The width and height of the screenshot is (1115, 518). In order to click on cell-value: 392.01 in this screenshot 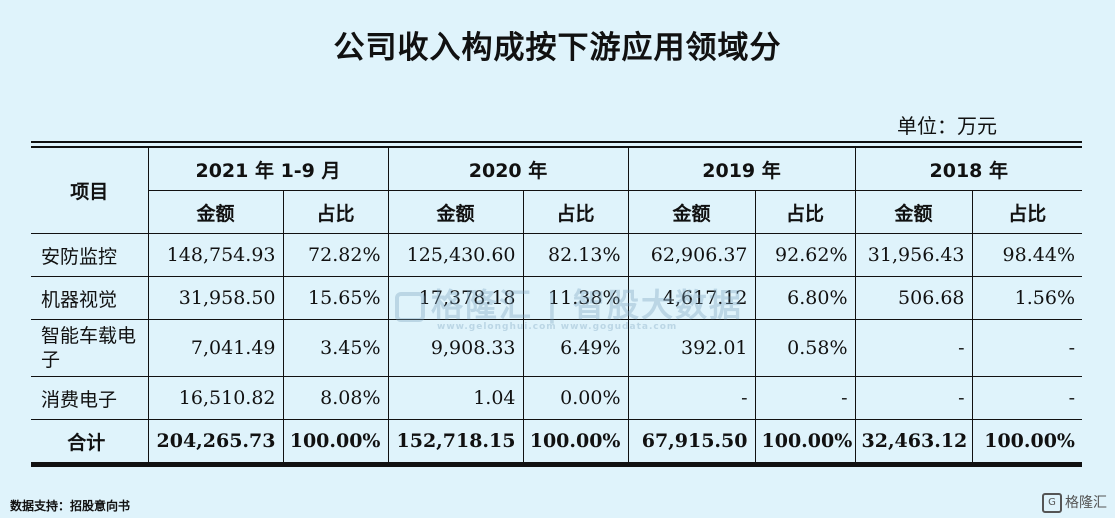, I will do `click(691, 348)`.